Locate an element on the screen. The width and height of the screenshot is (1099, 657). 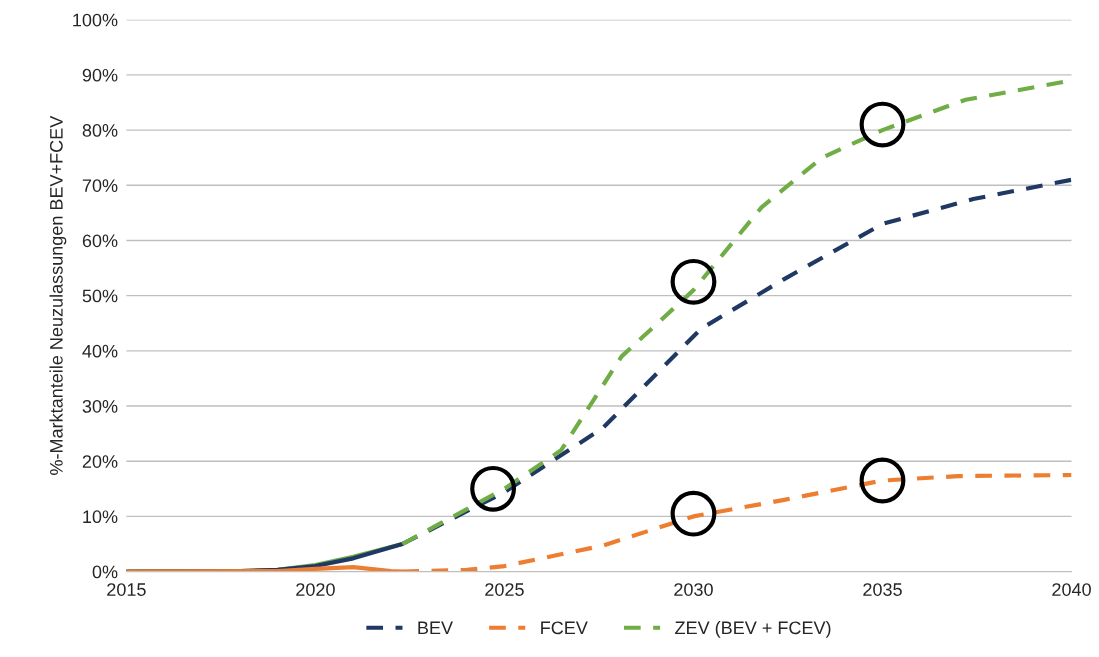
x-tick-label: 2035 is located at coordinates (882, 589).